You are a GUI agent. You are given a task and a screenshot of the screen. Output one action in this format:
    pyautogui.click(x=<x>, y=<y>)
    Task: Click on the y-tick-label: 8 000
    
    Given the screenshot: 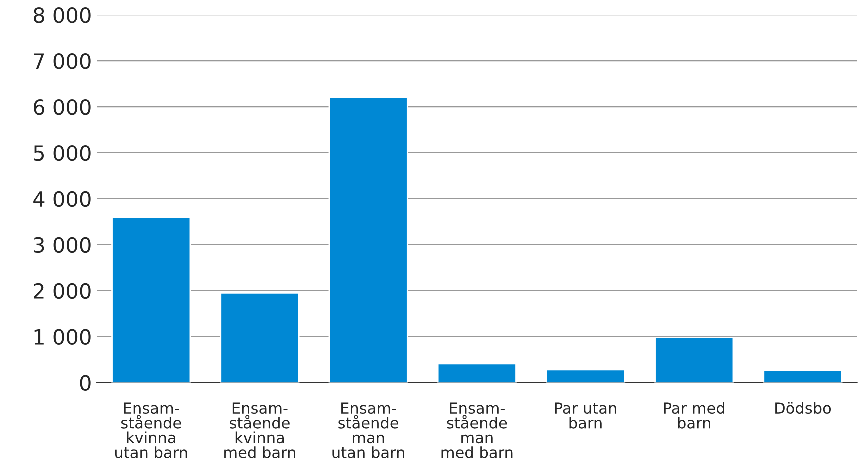 What is the action you would take?
    pyautogui.click(x=62, y=16)
    